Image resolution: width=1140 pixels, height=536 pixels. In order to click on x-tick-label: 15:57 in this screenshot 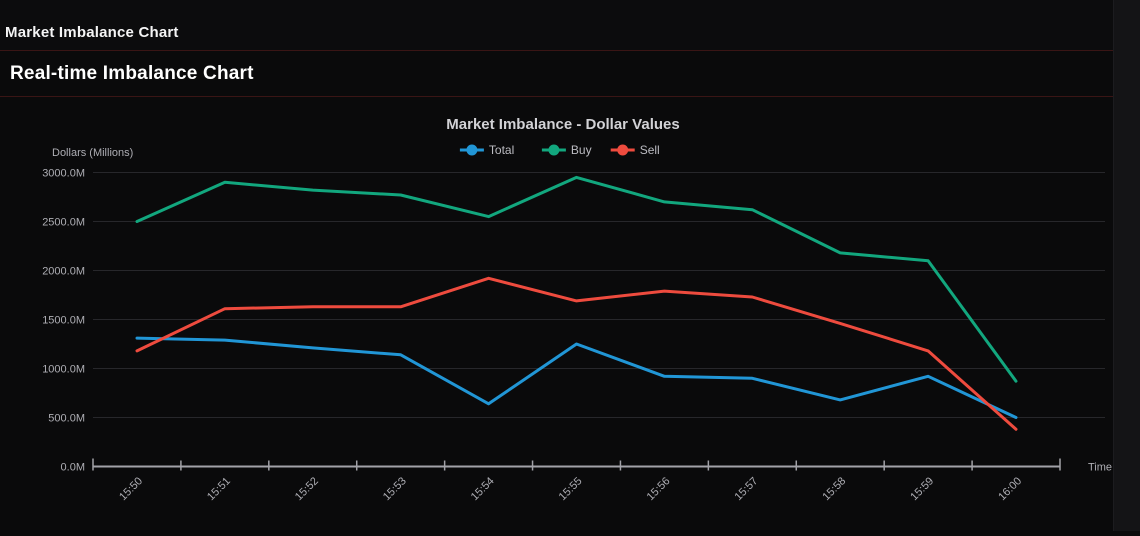, I will do `click(746, 489)`.